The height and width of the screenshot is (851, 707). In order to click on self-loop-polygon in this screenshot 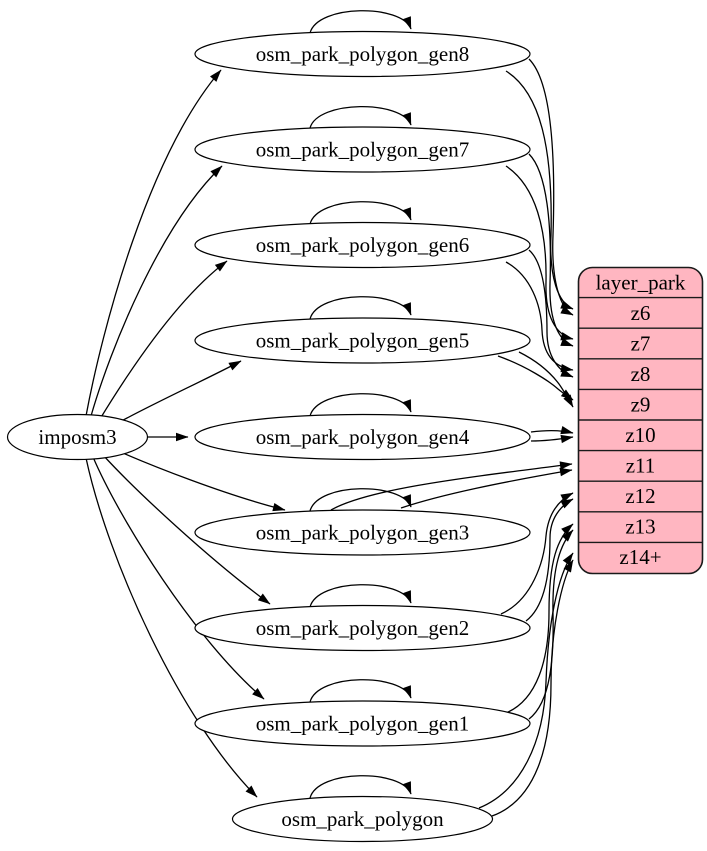, I will do `click(360, 787)`.